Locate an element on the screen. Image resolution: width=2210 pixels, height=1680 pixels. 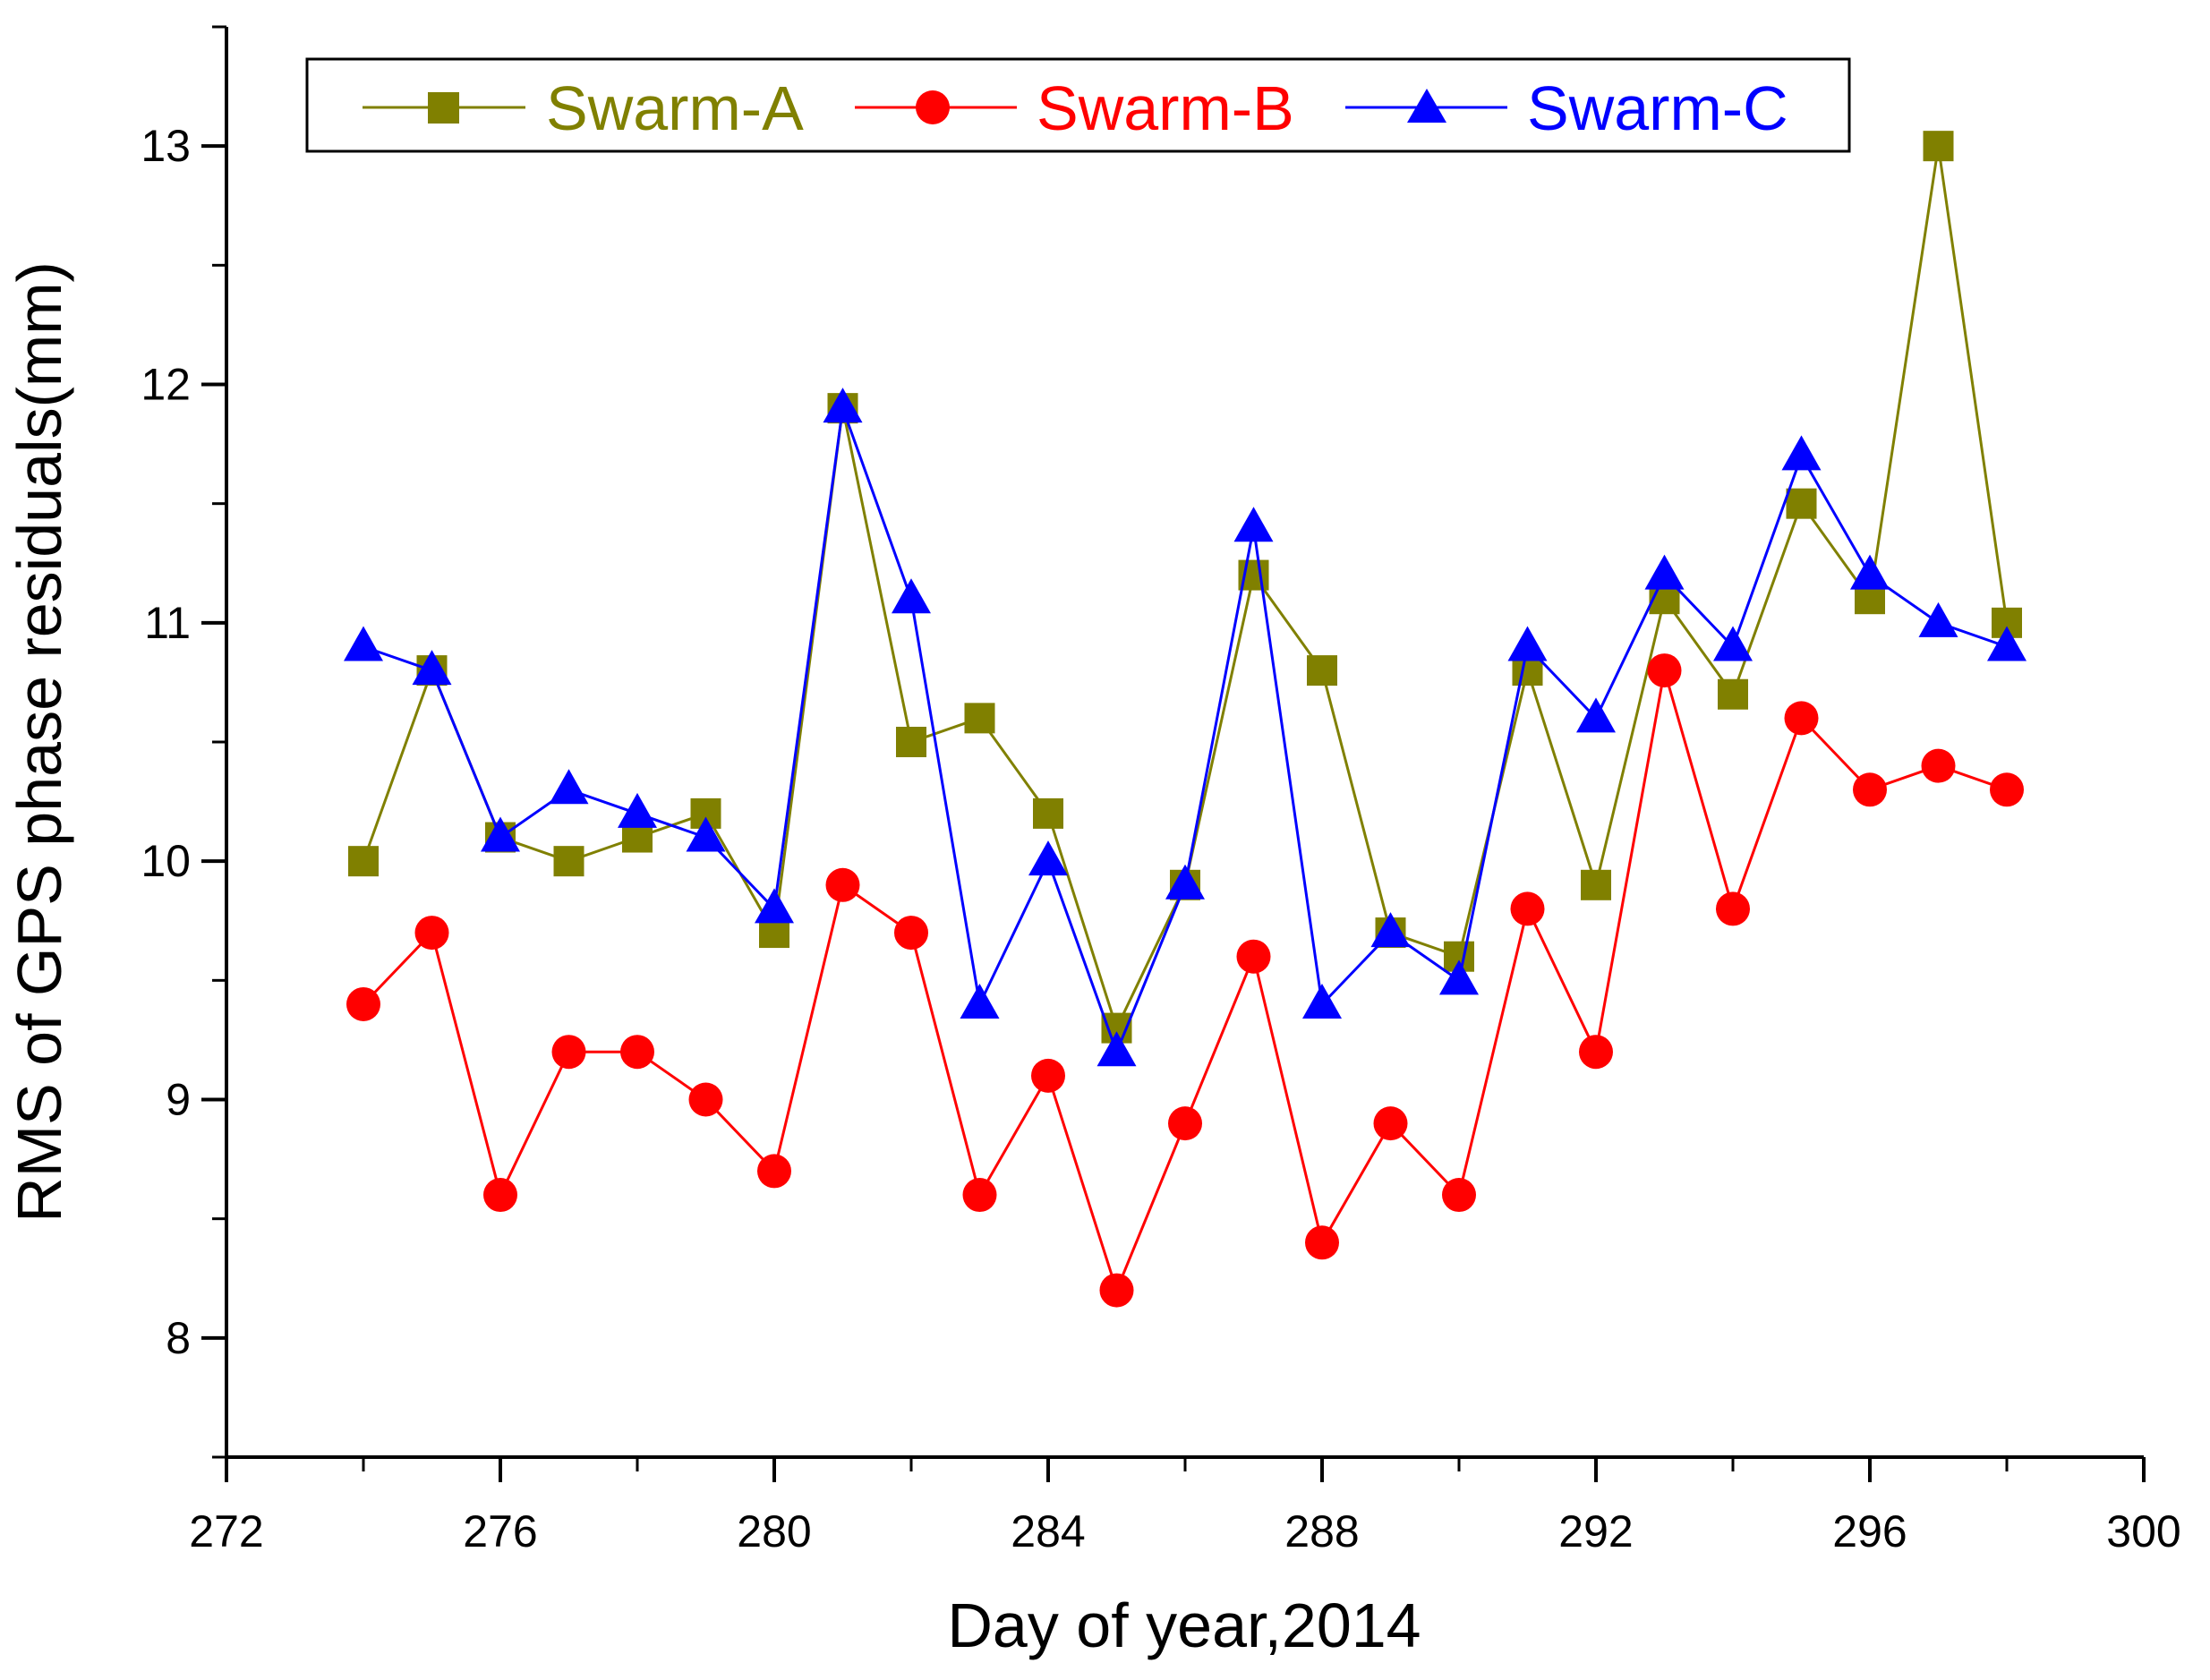
y-tick-label: 11 is located at coordinates (167, 623).